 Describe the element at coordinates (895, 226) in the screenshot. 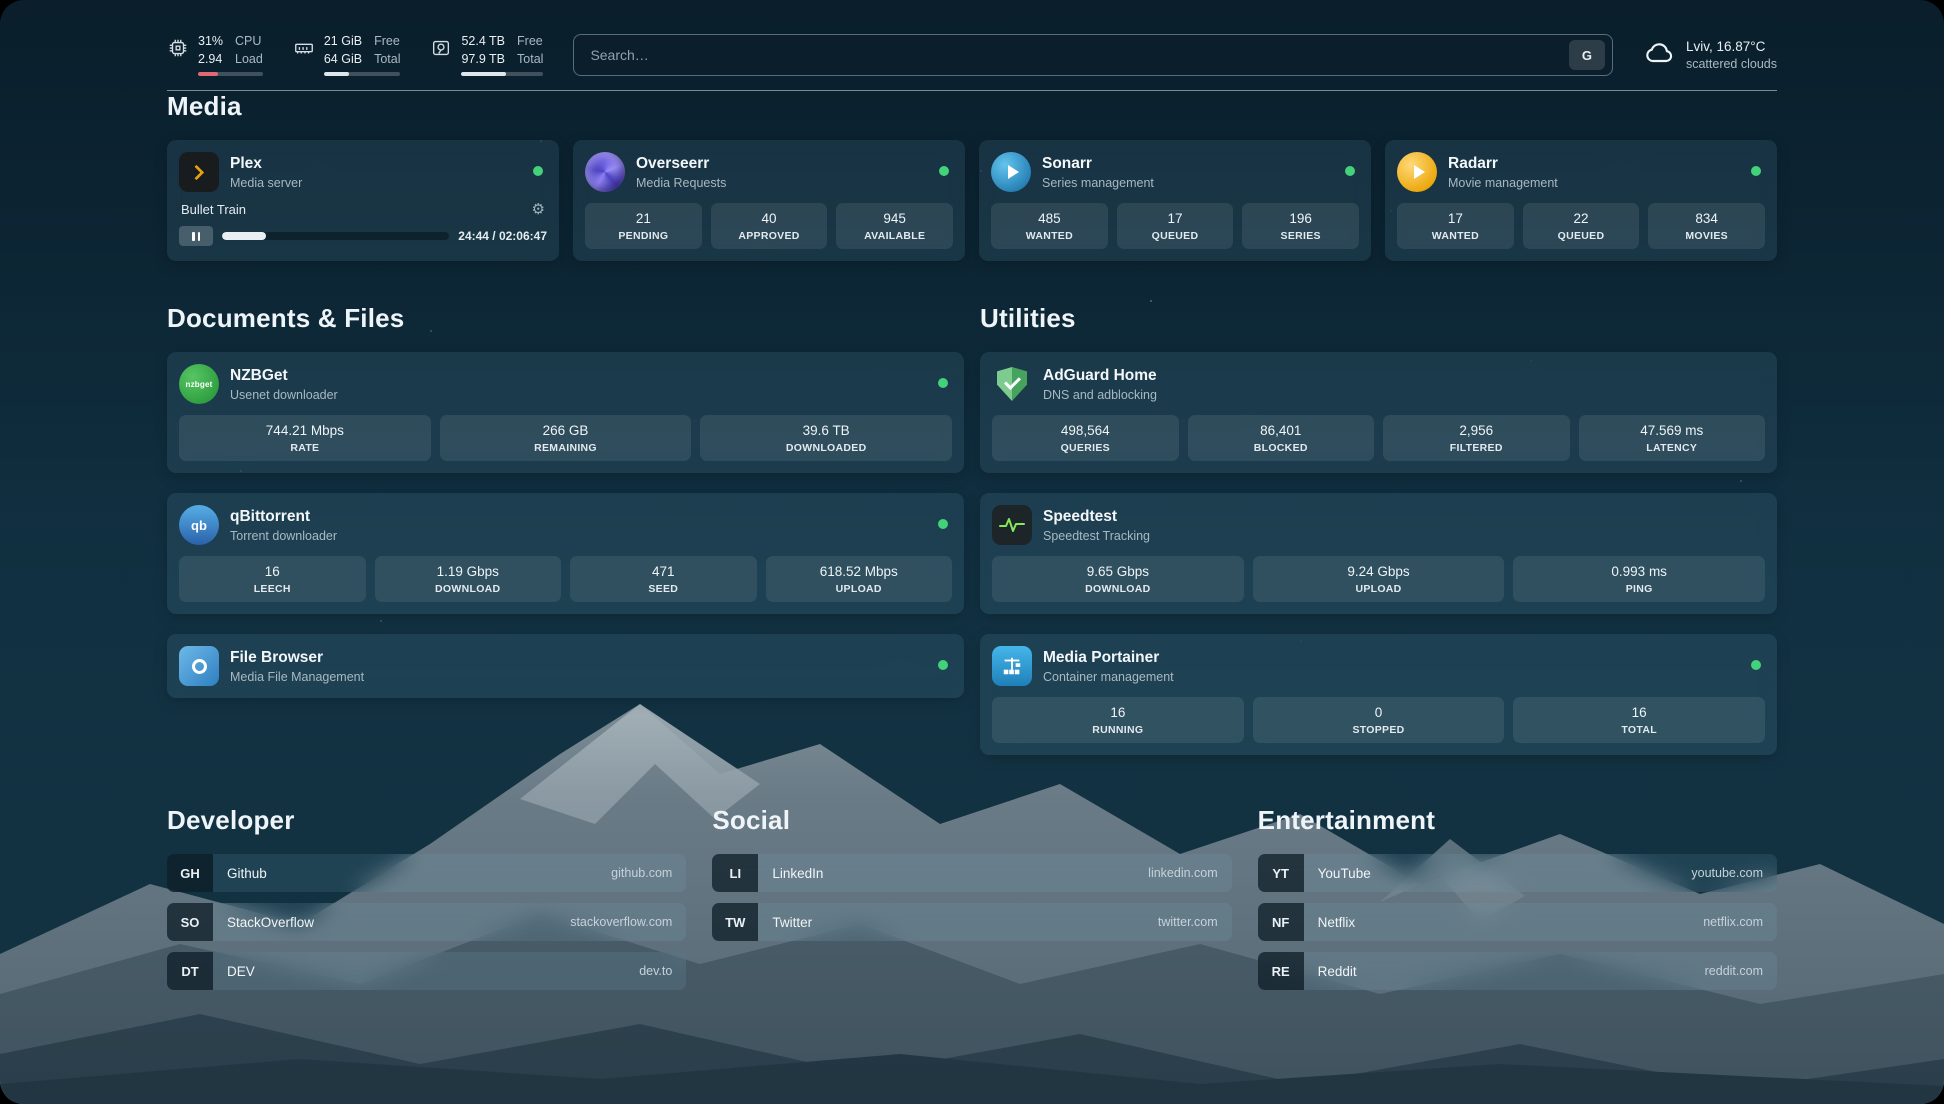

I see `stat-available: 945 AVAILABLE` at that location.